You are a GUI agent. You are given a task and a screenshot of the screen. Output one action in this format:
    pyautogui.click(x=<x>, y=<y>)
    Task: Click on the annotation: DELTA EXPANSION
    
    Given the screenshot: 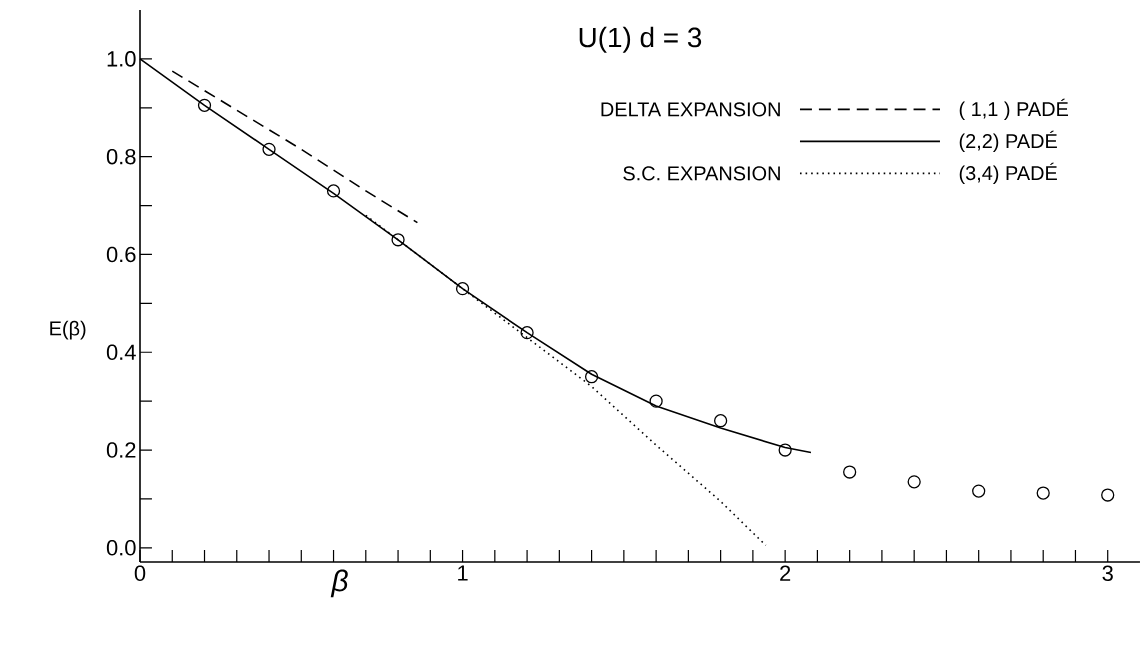 What is the action you would take?
    pyautogui.click(x=690, y=109)
    